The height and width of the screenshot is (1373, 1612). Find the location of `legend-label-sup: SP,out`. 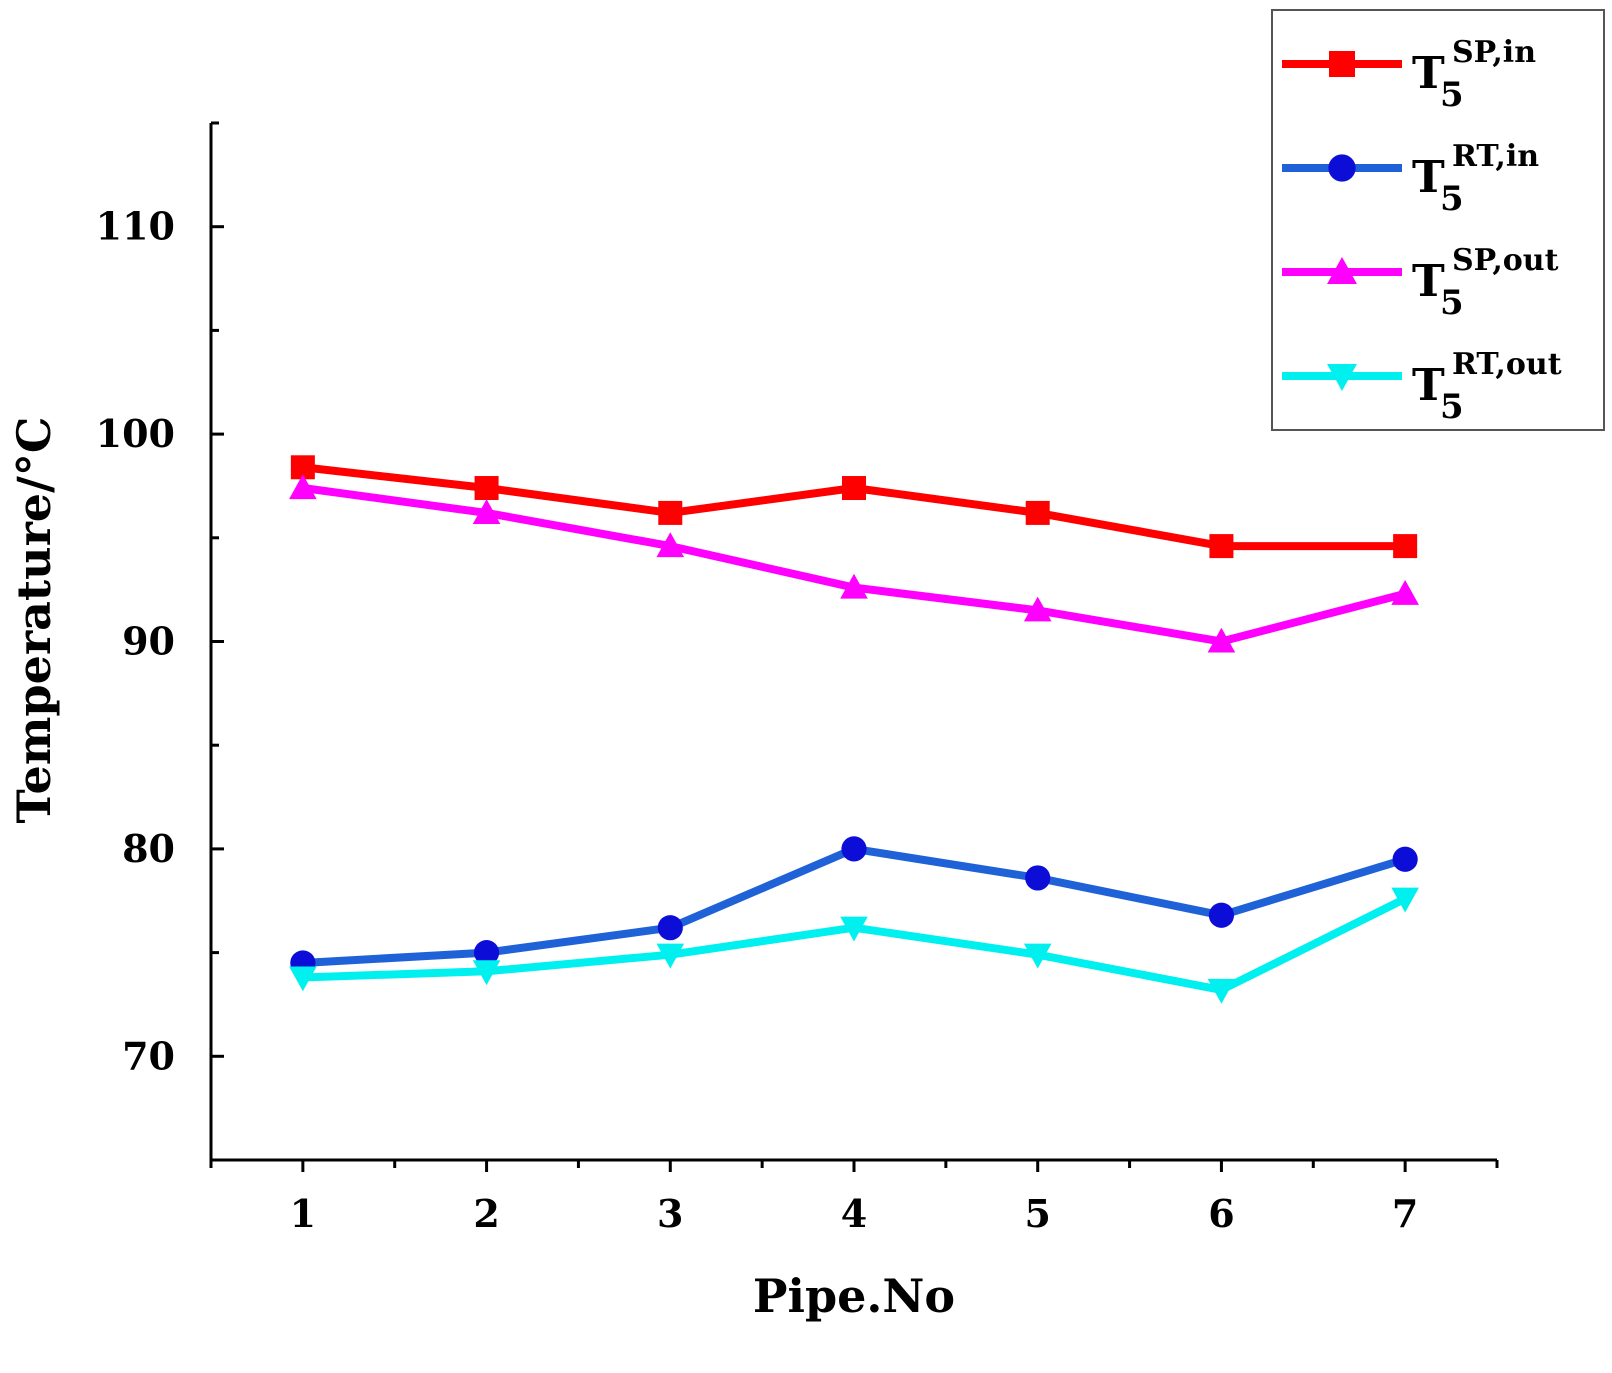

legend-label-sup: SP,out is located at coordinates (1505, 260).